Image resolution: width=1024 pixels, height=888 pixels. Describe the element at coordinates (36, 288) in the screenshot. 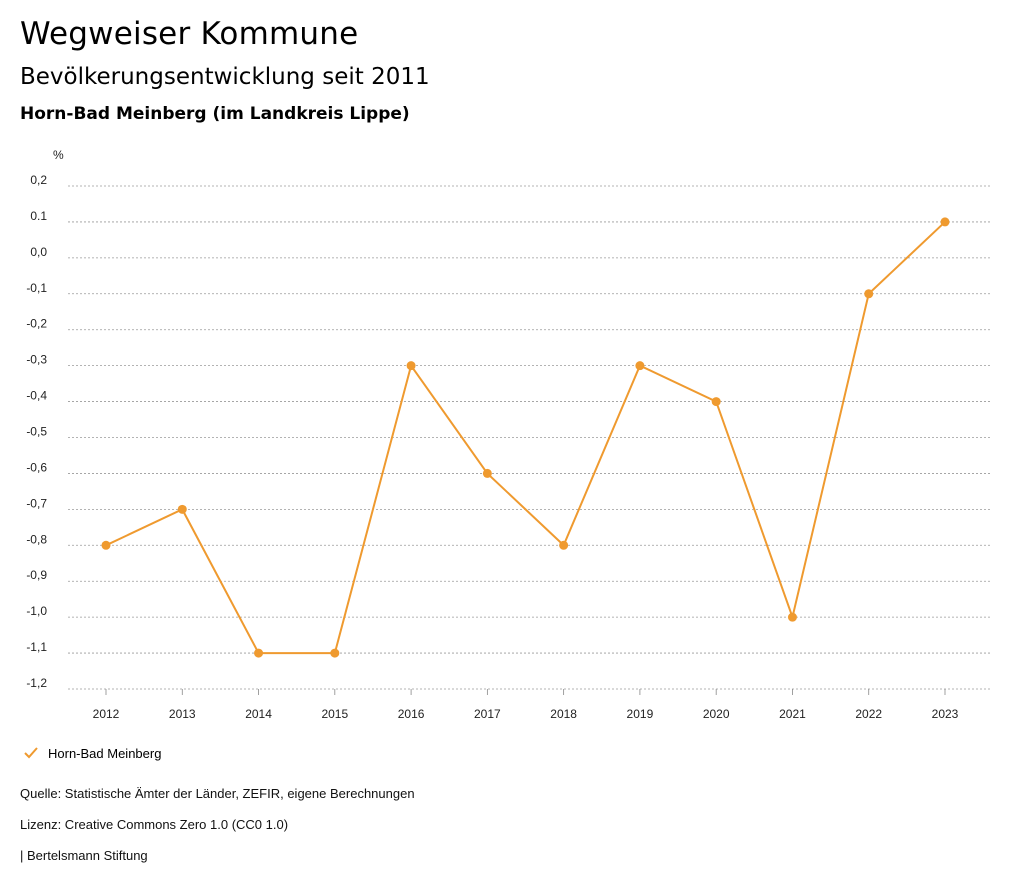

I see `y-tick-label: -0,1` at that location.